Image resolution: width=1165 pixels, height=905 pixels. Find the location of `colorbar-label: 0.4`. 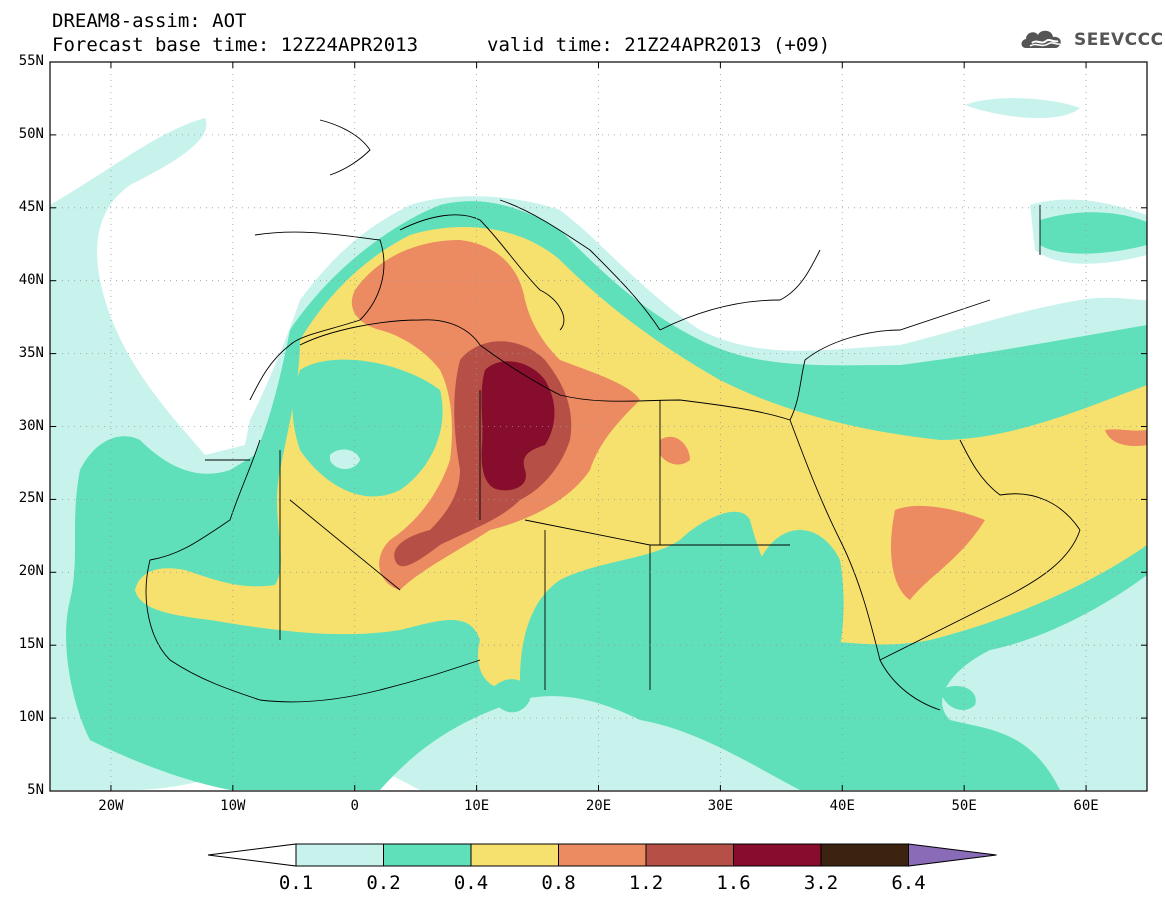

colorbar-label: 0.4 is located at coordinates (471, 883).